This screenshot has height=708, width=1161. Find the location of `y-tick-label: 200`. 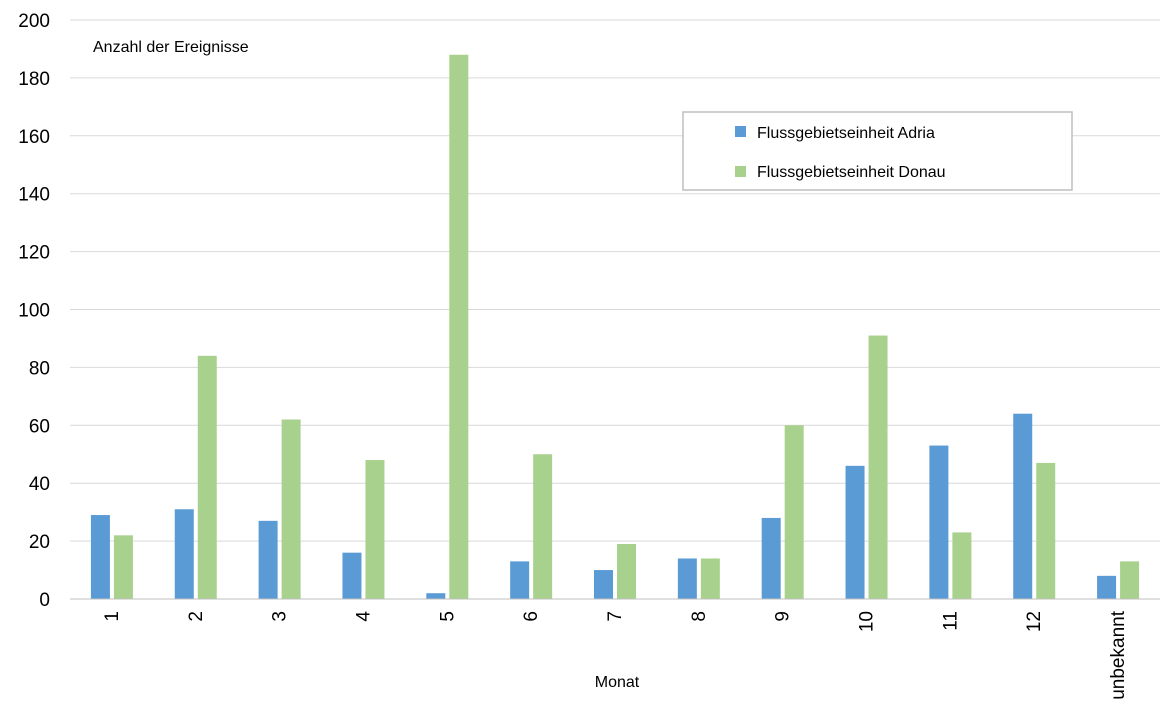

y-tick-label: 200 is located at coordinates (34, 21).